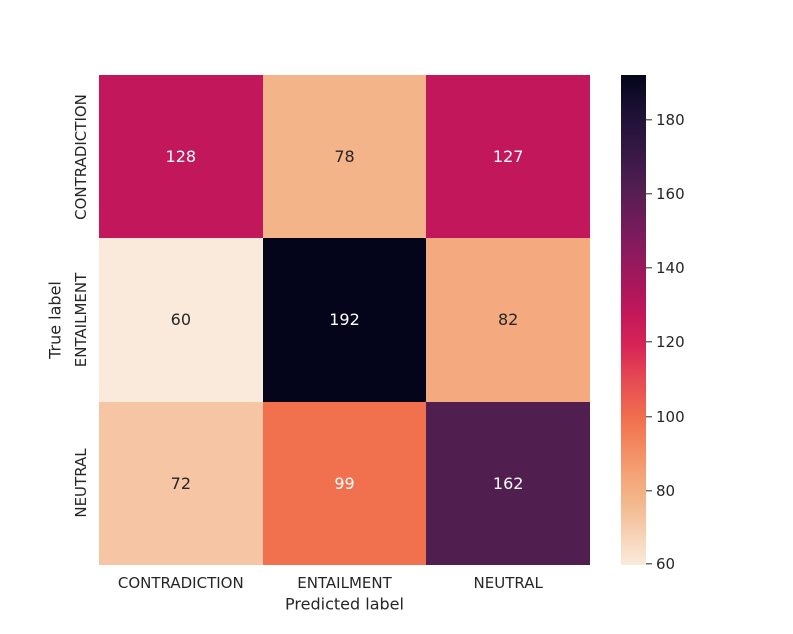  Describe the element at coordinates (508, 583) in the screenshot. I see `x-tick-neutral: NEUTRAL` at that location.